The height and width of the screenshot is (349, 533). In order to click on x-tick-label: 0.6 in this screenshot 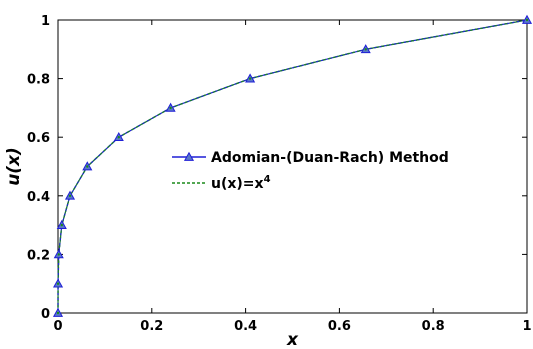, I will do `click(339, 326)`.